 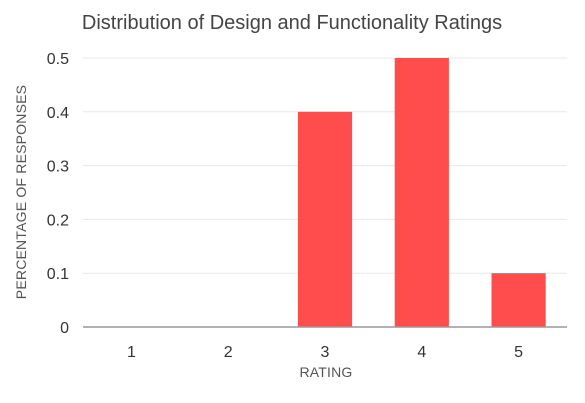 I want to click on x-tick-label: 1, so click(x=131, y=352).